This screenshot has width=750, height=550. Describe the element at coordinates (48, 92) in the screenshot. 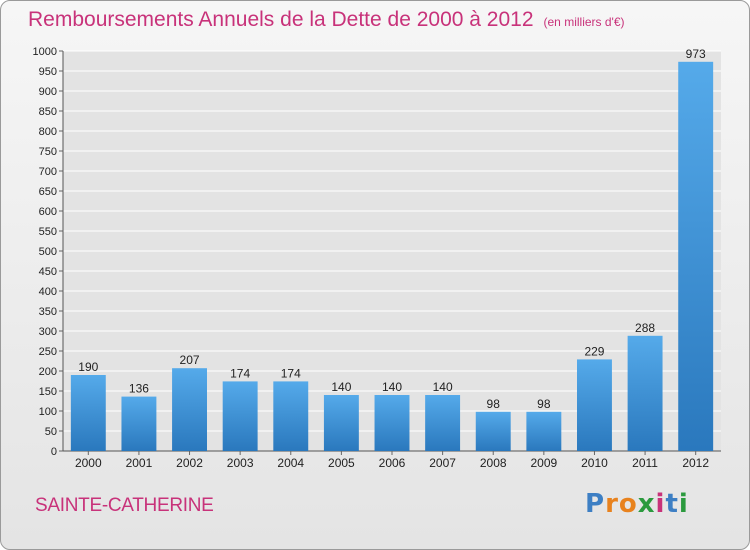

I see `y-tick-label: 900` at that location.